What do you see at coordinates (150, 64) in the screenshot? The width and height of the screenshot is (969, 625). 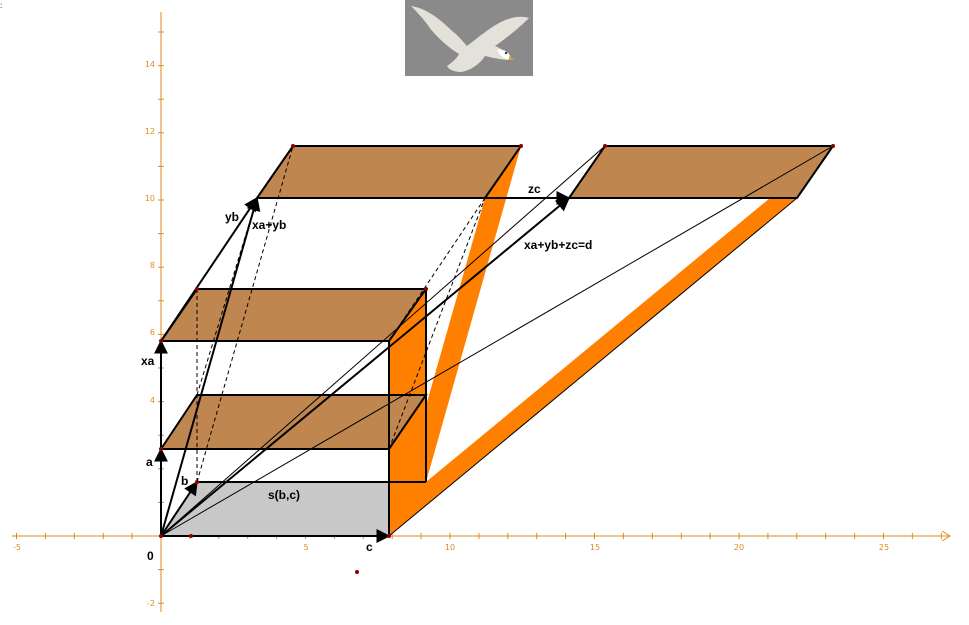 I see `y-tick-label: 14` at bounding box center [150, 64].